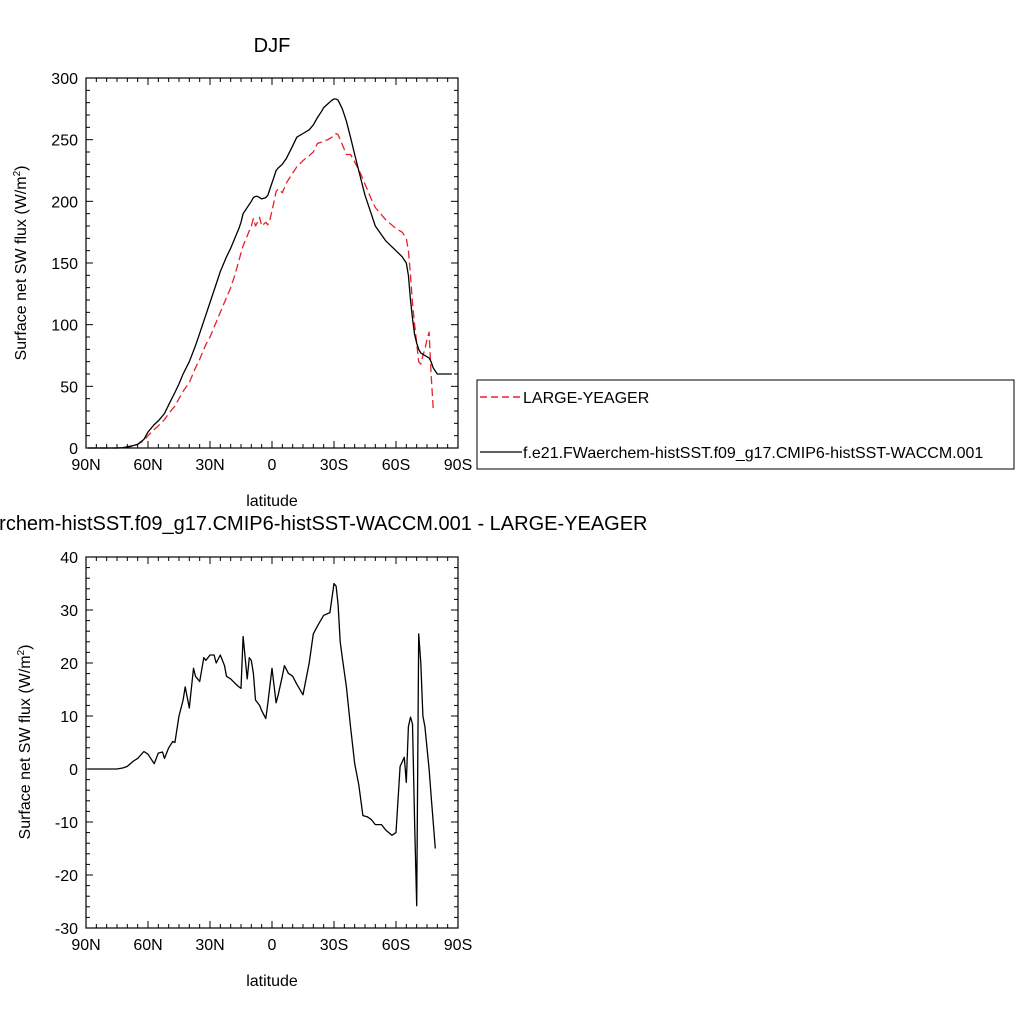 The height and width of the screenshot is (1024, 1024). Describe the element at coordinates (586, 398) in the screenshot. I see `legend-label-large-yeager: LARGE-YEAGER` at that location.